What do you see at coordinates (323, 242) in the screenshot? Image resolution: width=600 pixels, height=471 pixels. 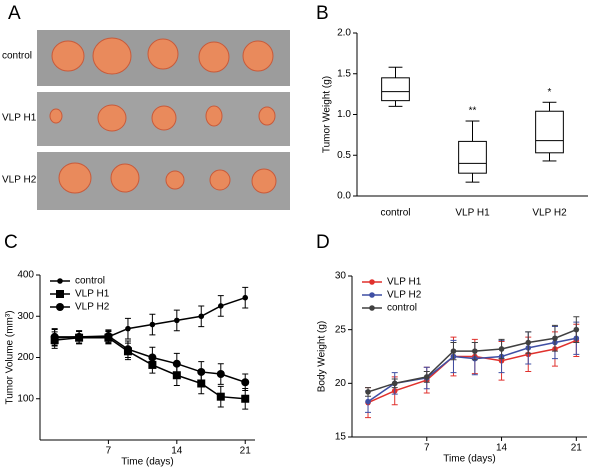 I see `panel-label: D` at bounding box center [323, 242].